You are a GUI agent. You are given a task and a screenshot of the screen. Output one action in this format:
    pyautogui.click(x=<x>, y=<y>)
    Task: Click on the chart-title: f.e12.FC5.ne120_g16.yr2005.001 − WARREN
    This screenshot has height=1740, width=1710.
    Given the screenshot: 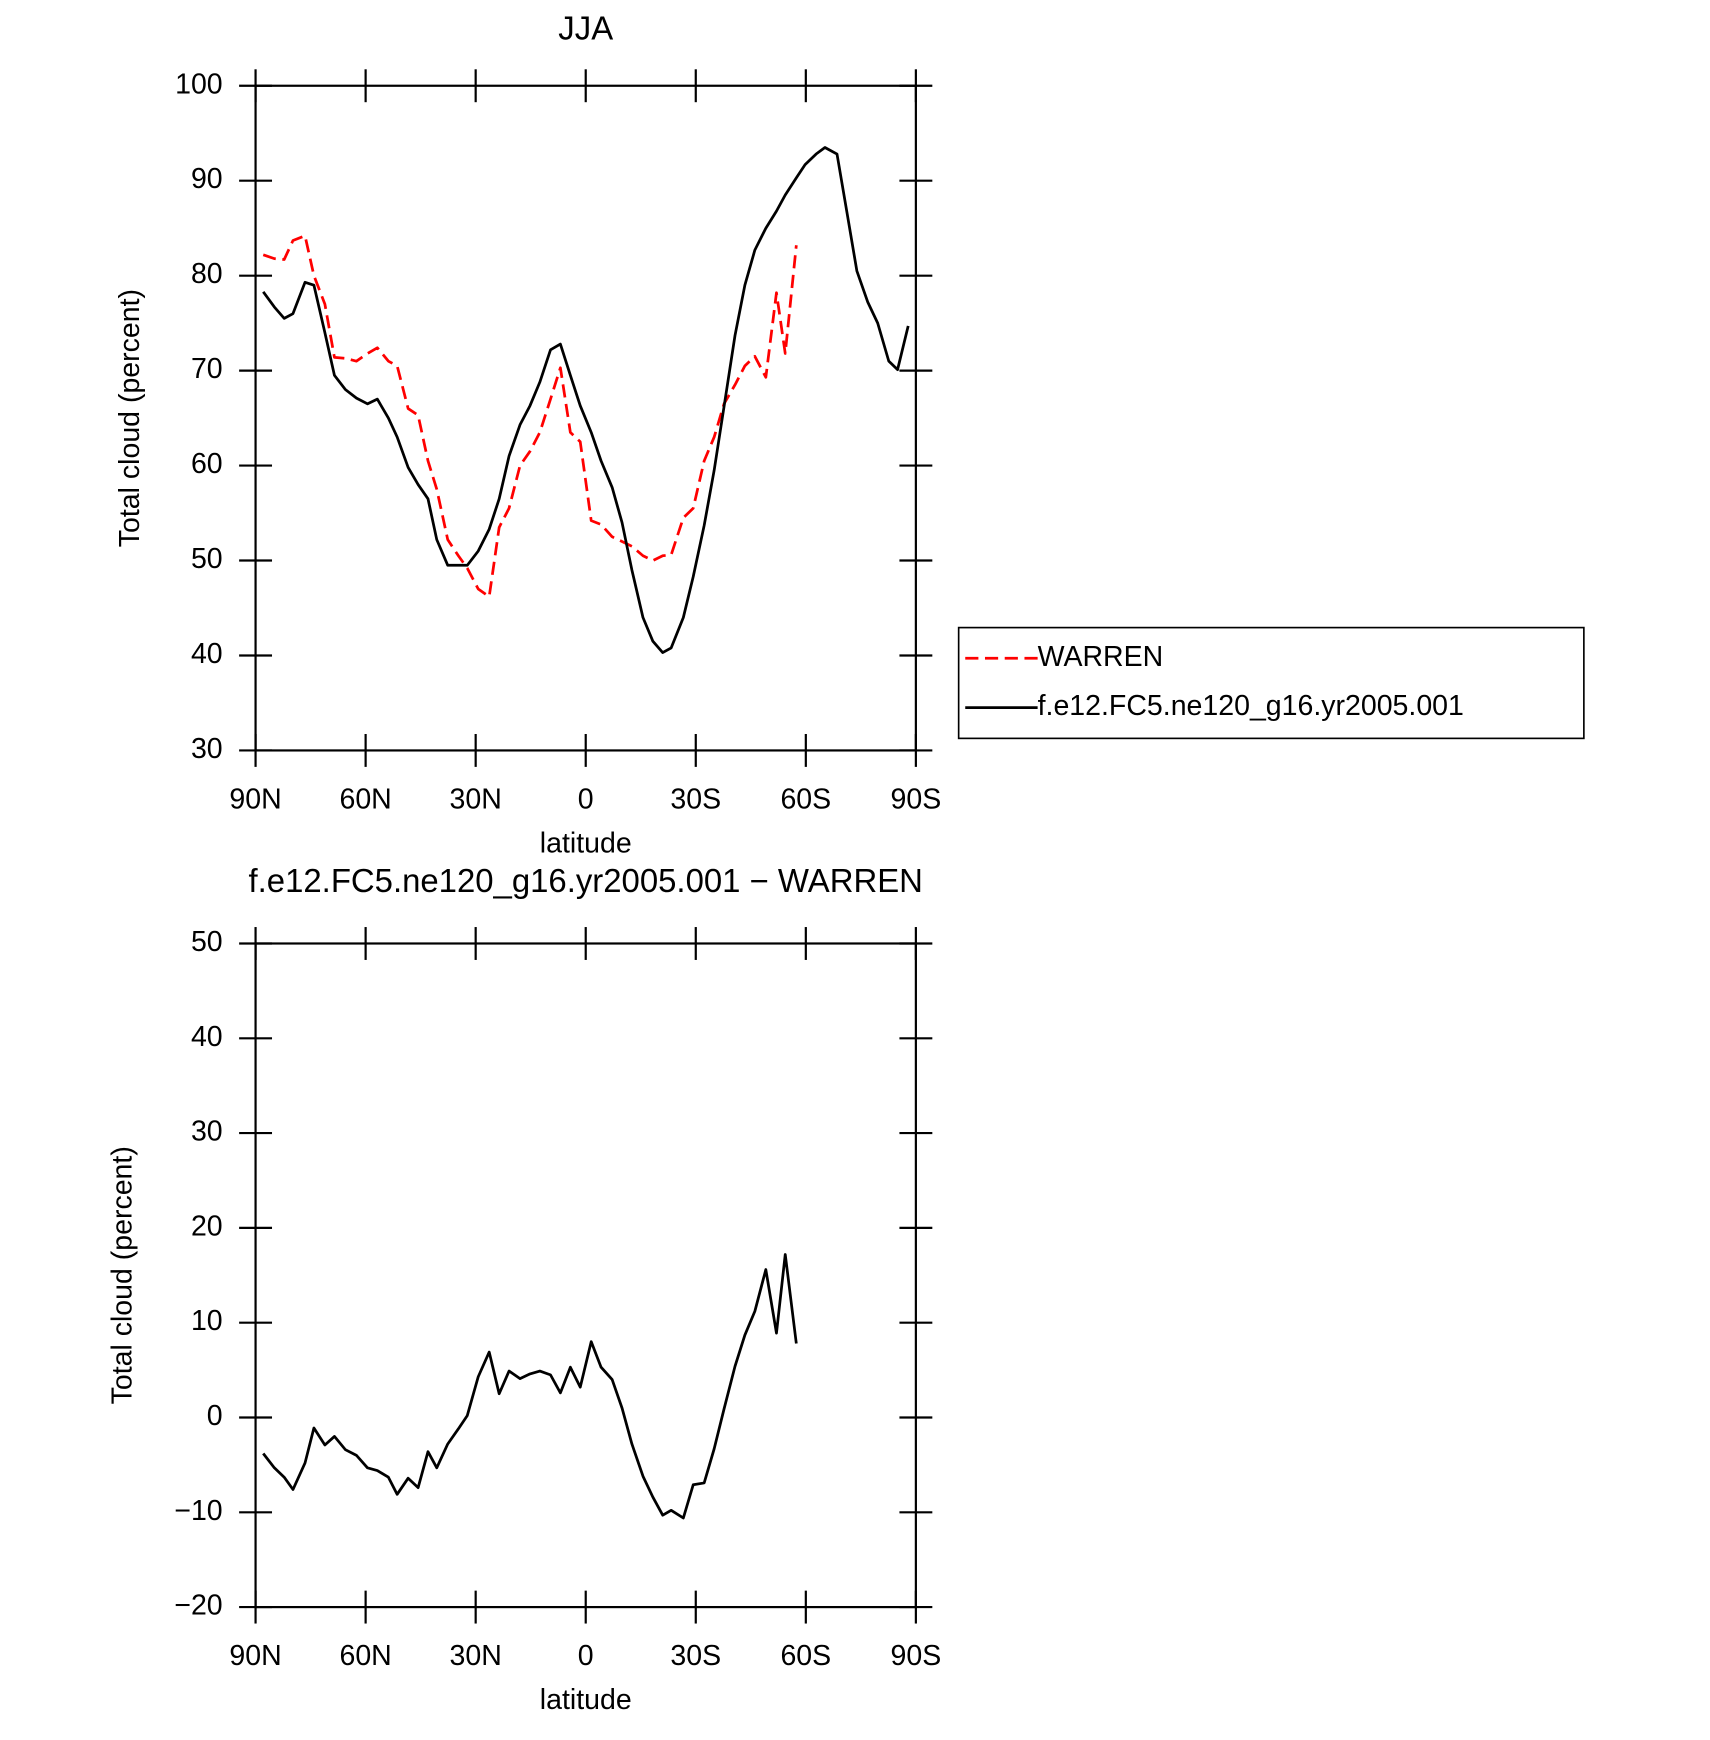 What is the action you would take?
    pyautogui.click(x=586, y=880)
    